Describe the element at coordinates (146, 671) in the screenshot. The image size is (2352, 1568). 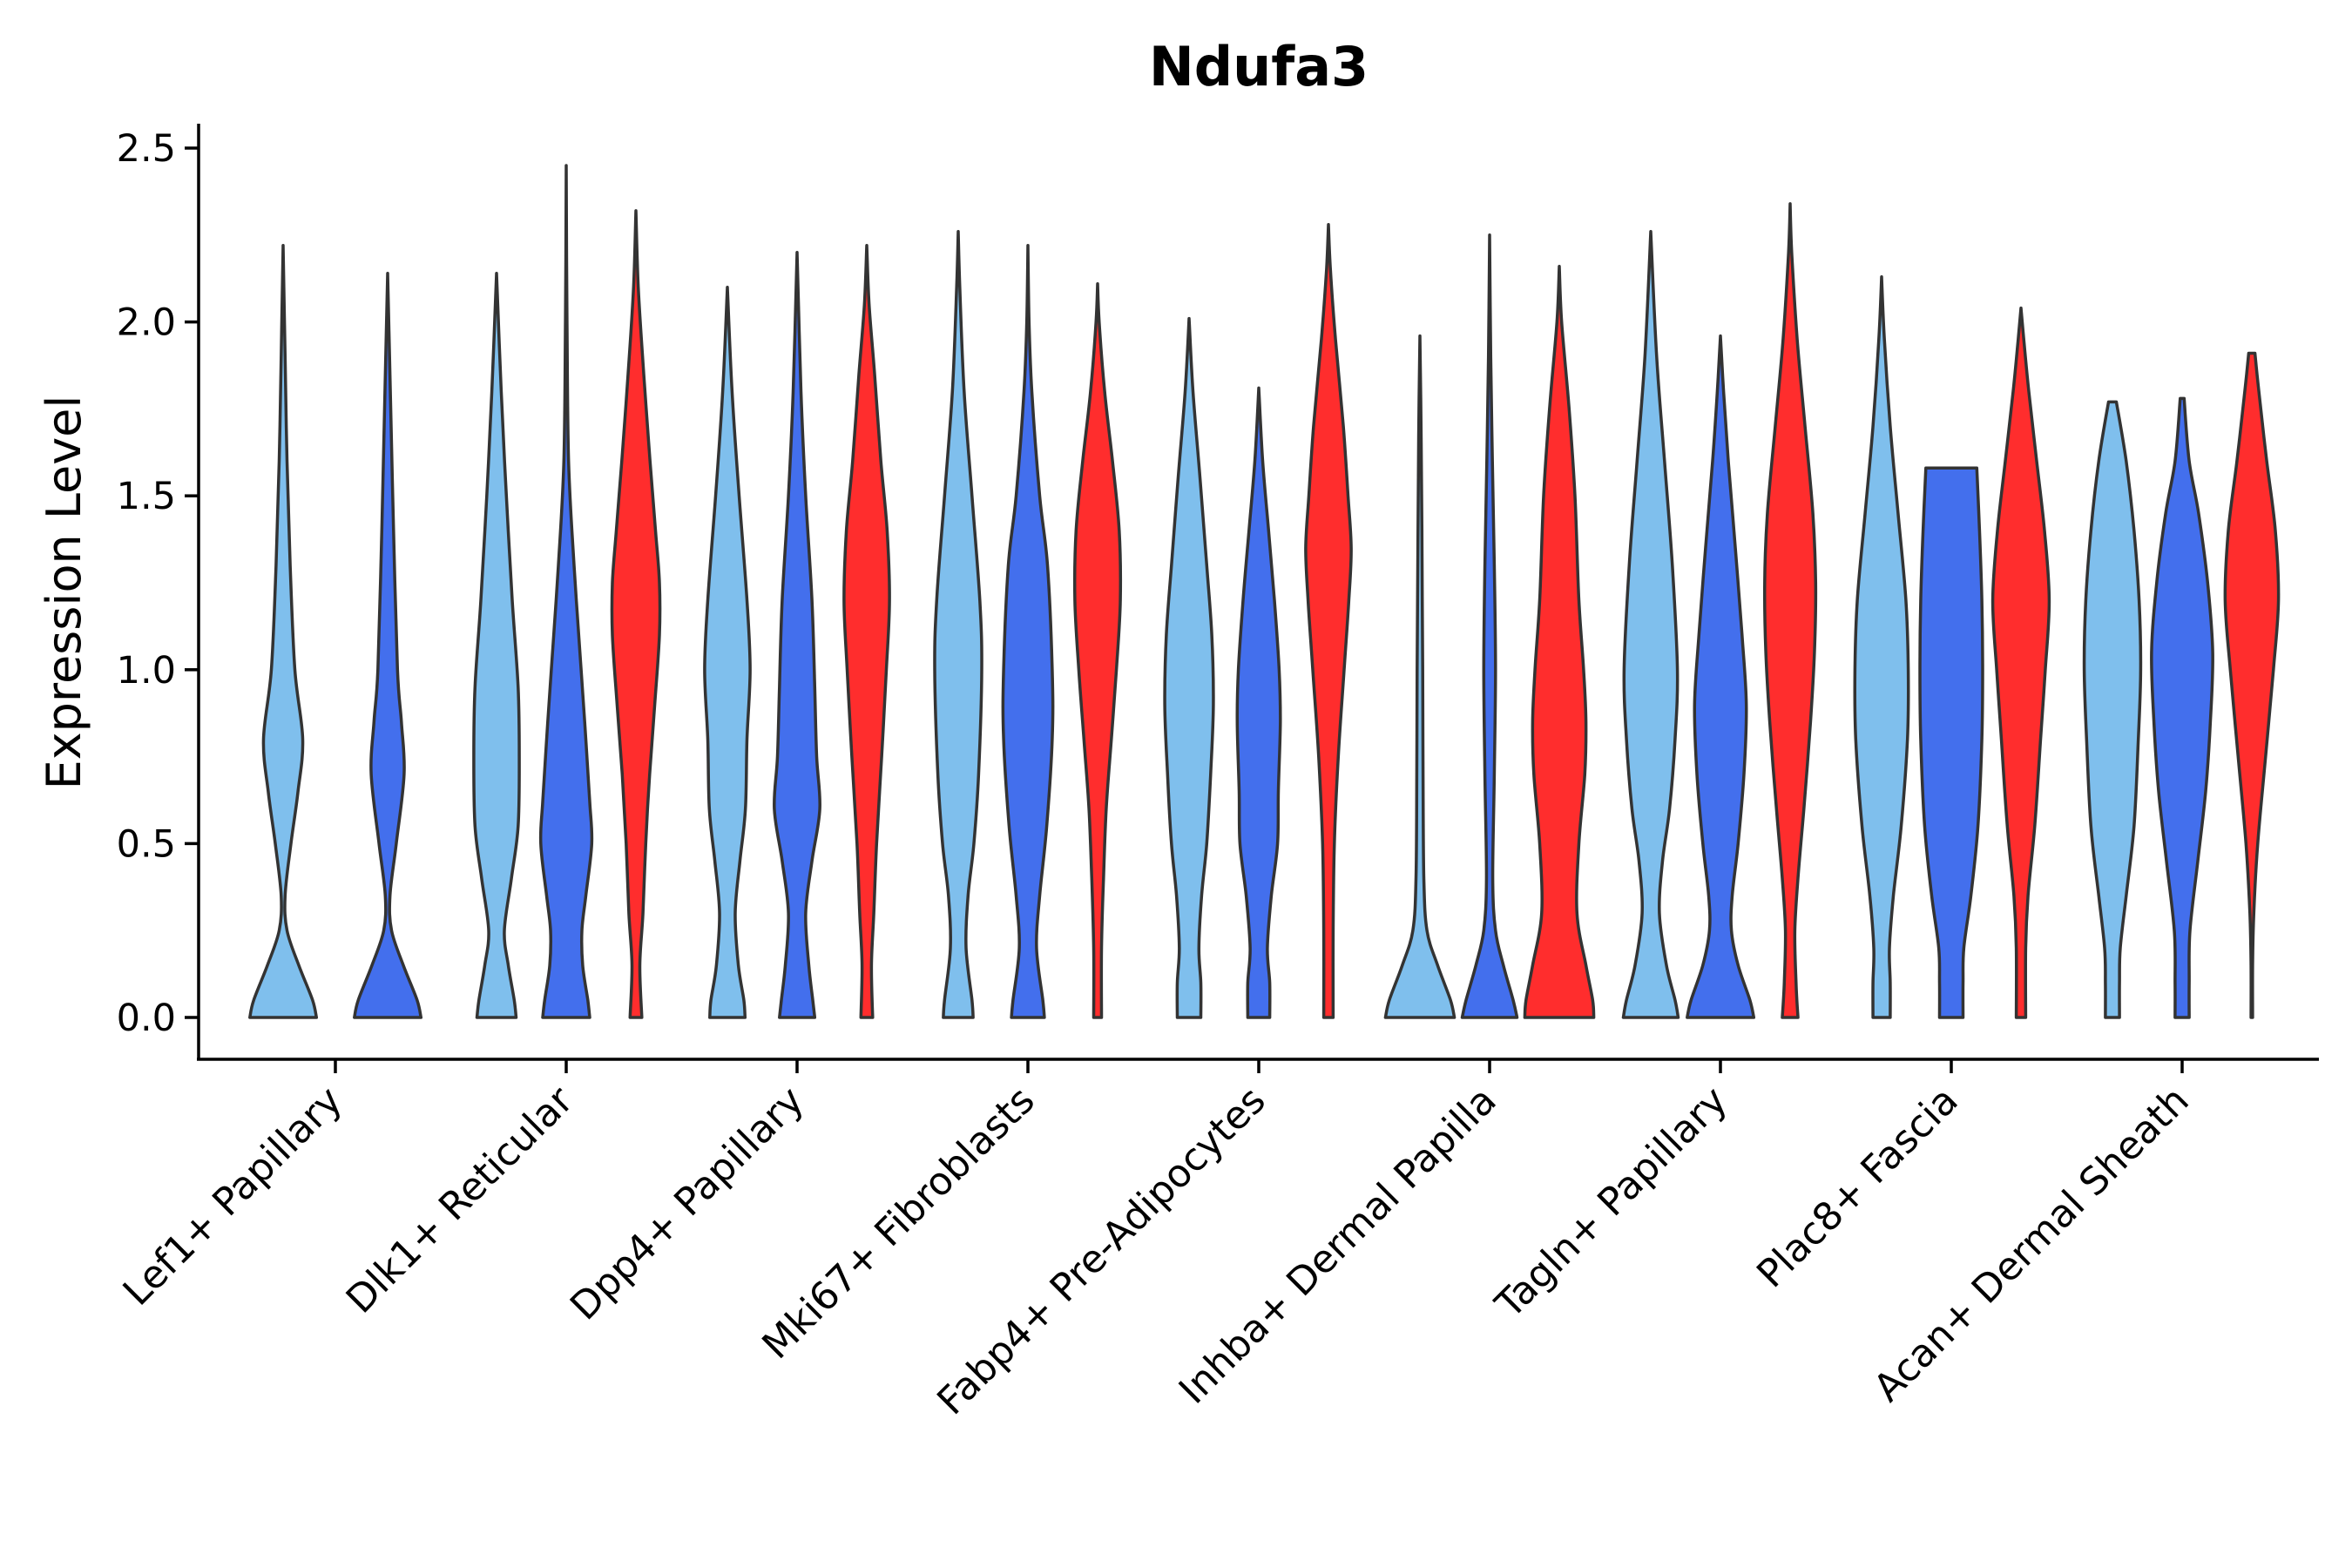
I see `y-tick-label: 1.0` at that location.